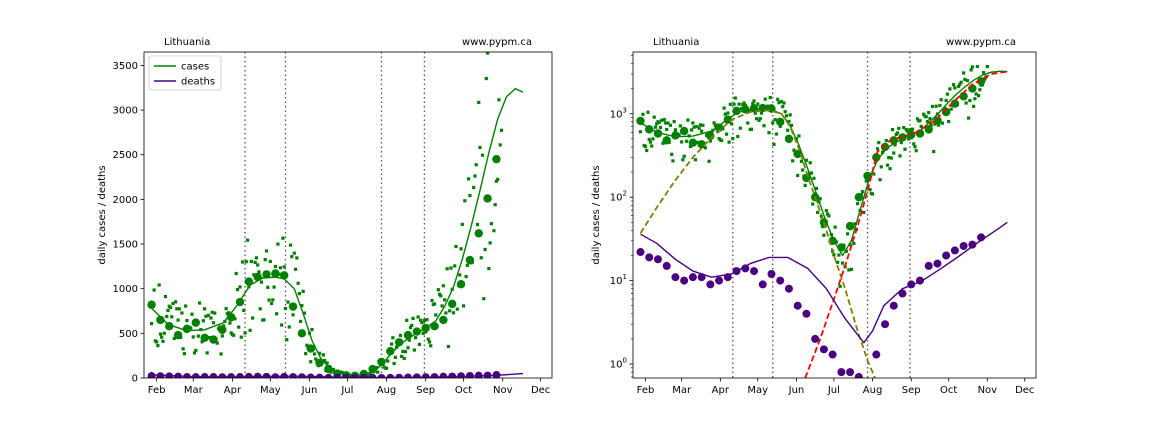 The height and width of the screenshot is (432, 1152). What do you see at coordinates (270, 390) in the screenshot?
I see `x-tick-label: May` at bounding box center [270, 390].